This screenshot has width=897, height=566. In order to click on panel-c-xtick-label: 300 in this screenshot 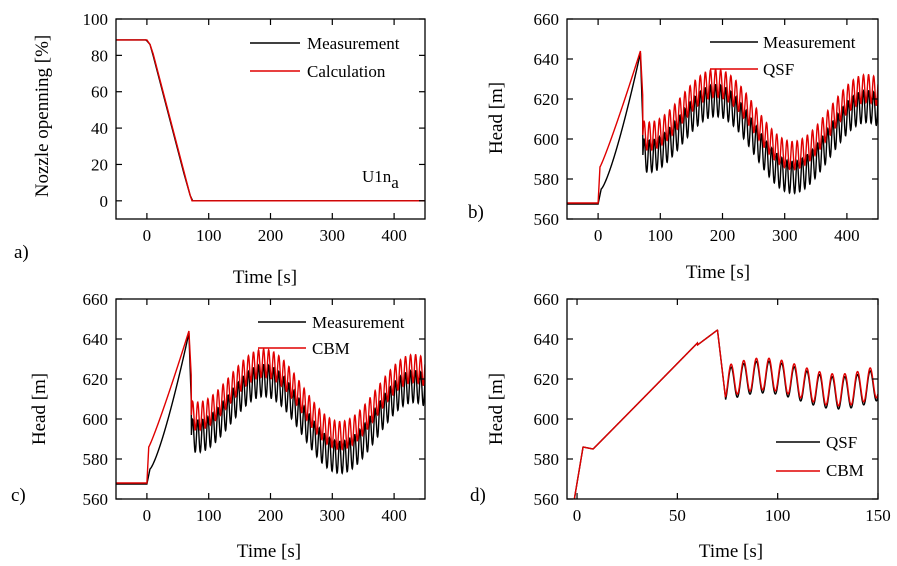, I will do `click(333, 515)`.